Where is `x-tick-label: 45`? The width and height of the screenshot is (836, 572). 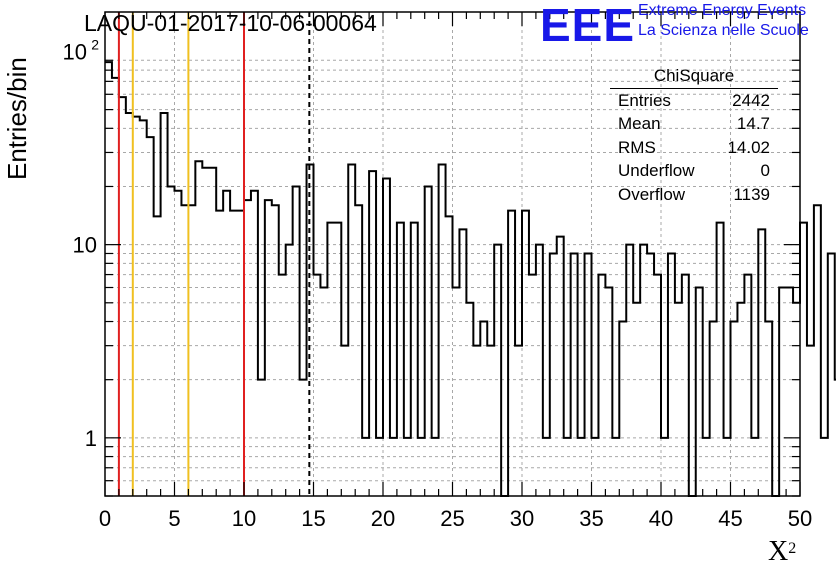 x-tick-label: 45 is located at coordinates (730, 518).